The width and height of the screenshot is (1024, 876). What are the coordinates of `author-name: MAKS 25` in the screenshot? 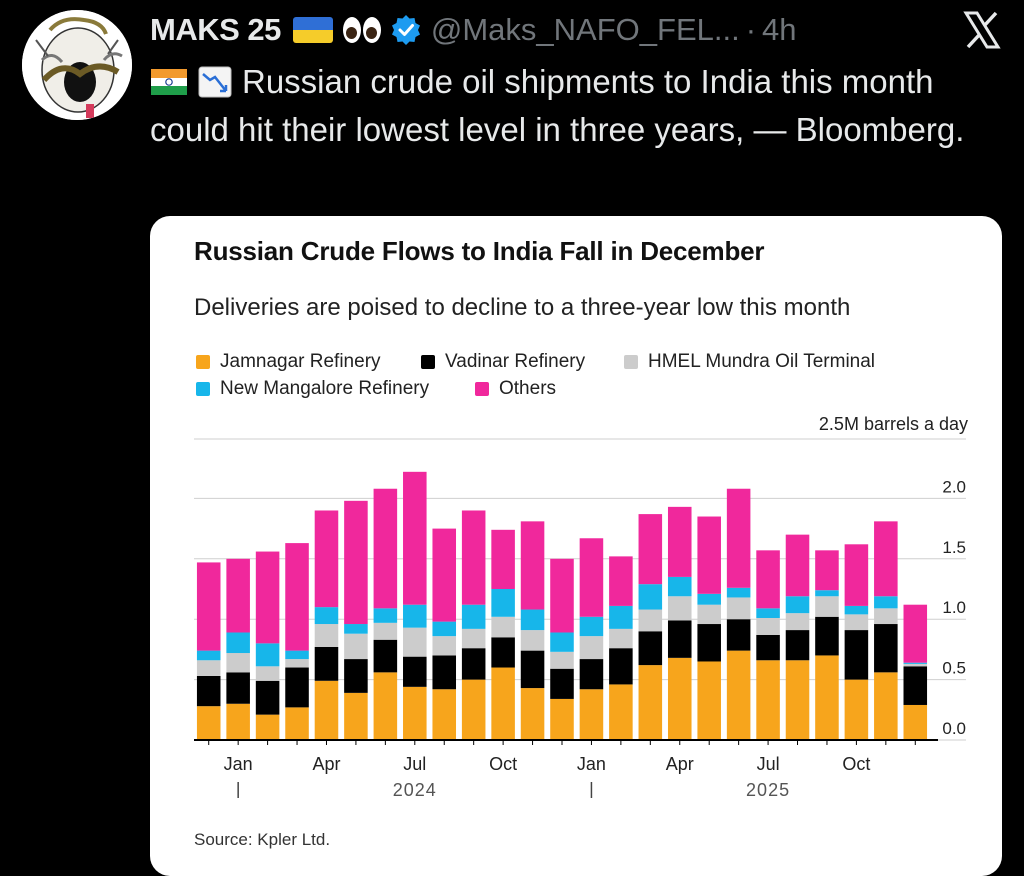 It's located at (215, 29).